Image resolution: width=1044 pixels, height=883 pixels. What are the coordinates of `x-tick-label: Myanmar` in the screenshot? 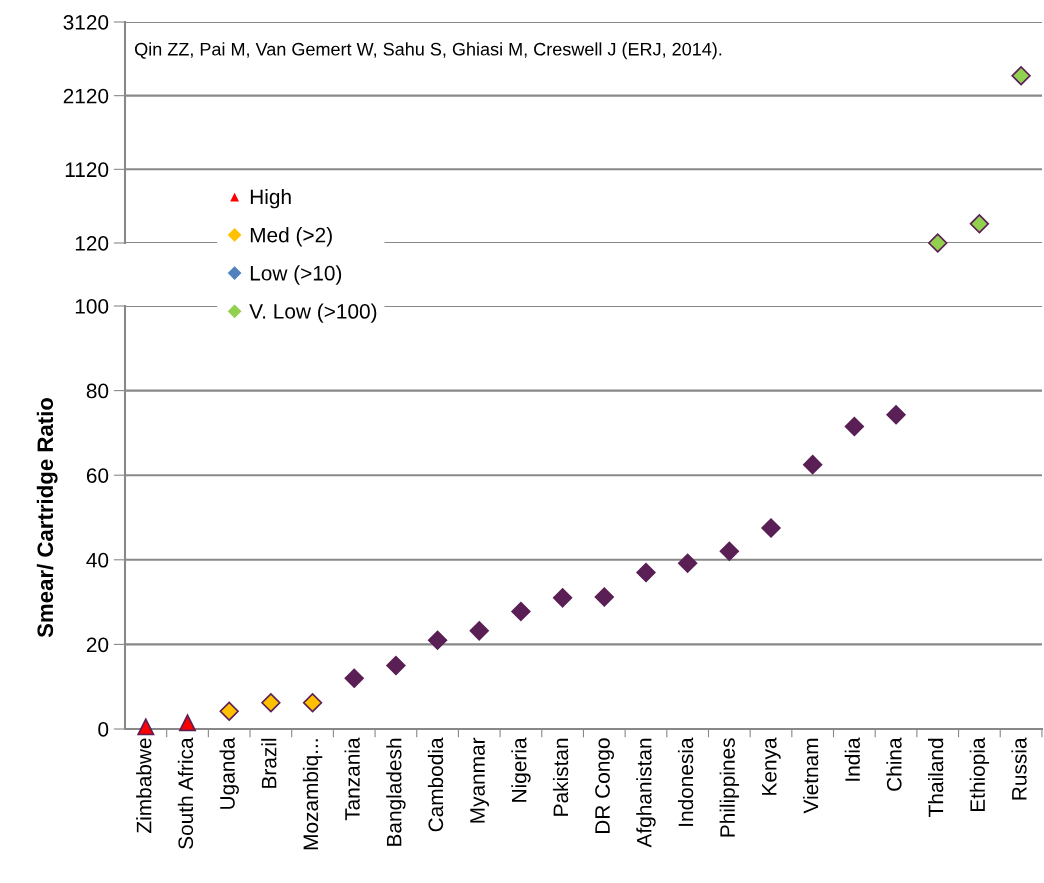 It's located at (479, 780).